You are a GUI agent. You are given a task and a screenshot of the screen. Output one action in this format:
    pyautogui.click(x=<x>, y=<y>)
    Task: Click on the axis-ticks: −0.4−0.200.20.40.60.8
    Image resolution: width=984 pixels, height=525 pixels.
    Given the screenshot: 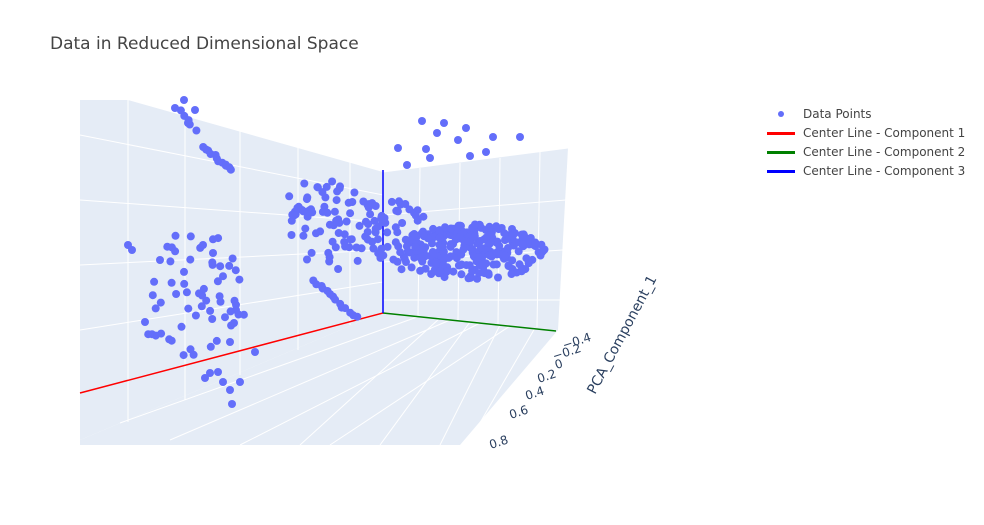 What is the action you would take?
    pyautogui.click(x=540, y=391)
    